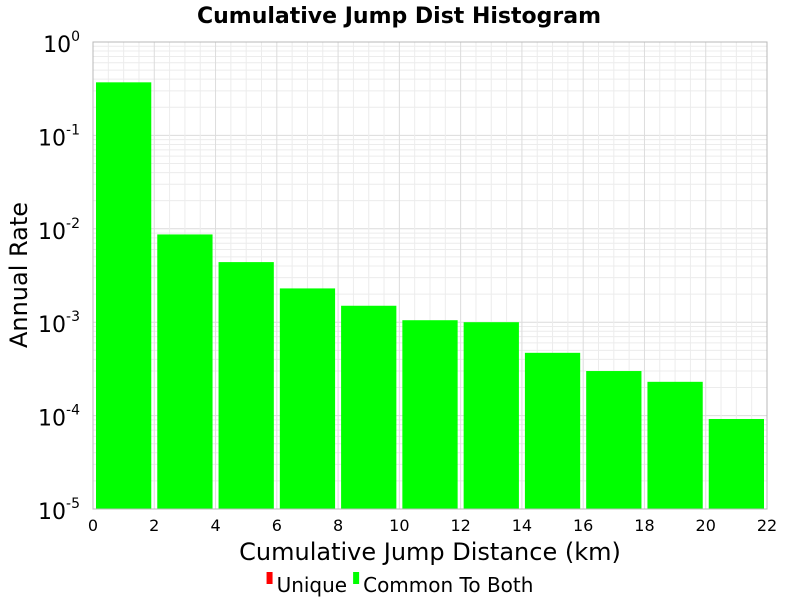 This screenshot has width=800, height=604. I want to click on x-tick-label: 18, so click(644, 525).